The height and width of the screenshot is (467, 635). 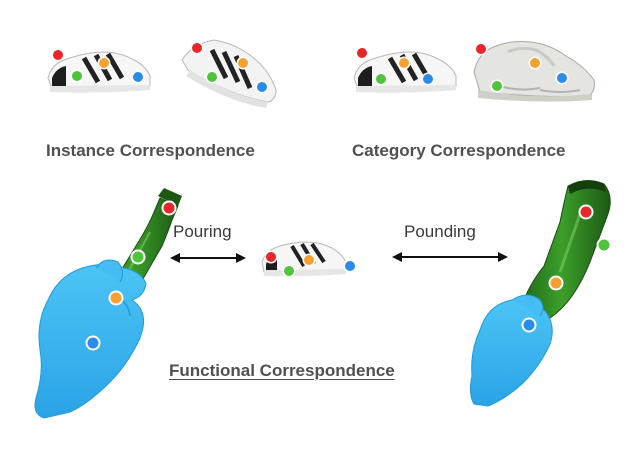 What do you see at coordinates (282, 370) in the screenshot?
I see `functional-correspondence-caption: Functional Correspondence` at bounding box center [282, 370].